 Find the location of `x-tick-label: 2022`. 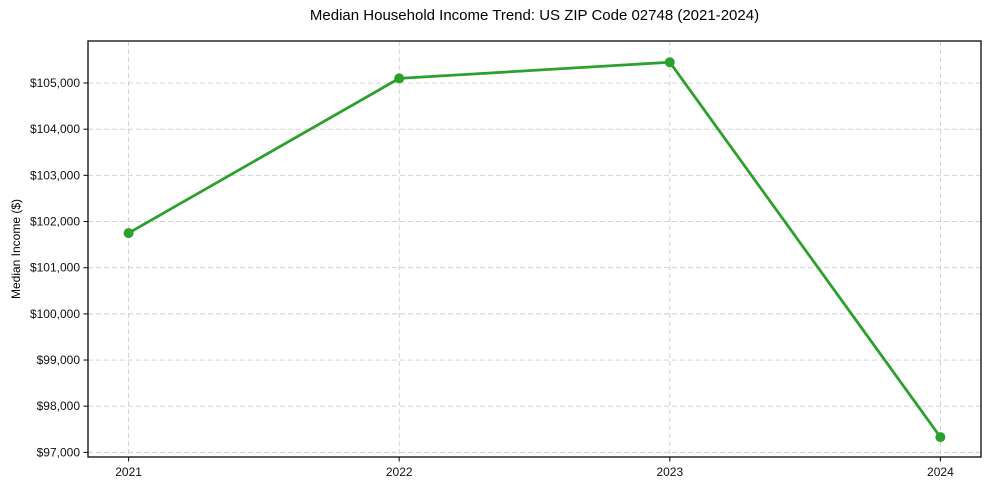

x-tick-label: 2022 is located at coordinates (399, 472).